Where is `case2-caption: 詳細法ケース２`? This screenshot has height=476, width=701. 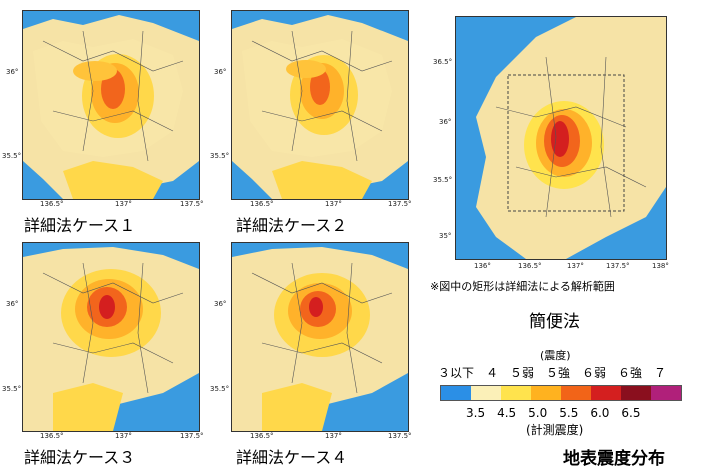
case2-caption: 詳細法ケース２ is located at coordinates (292, 225).